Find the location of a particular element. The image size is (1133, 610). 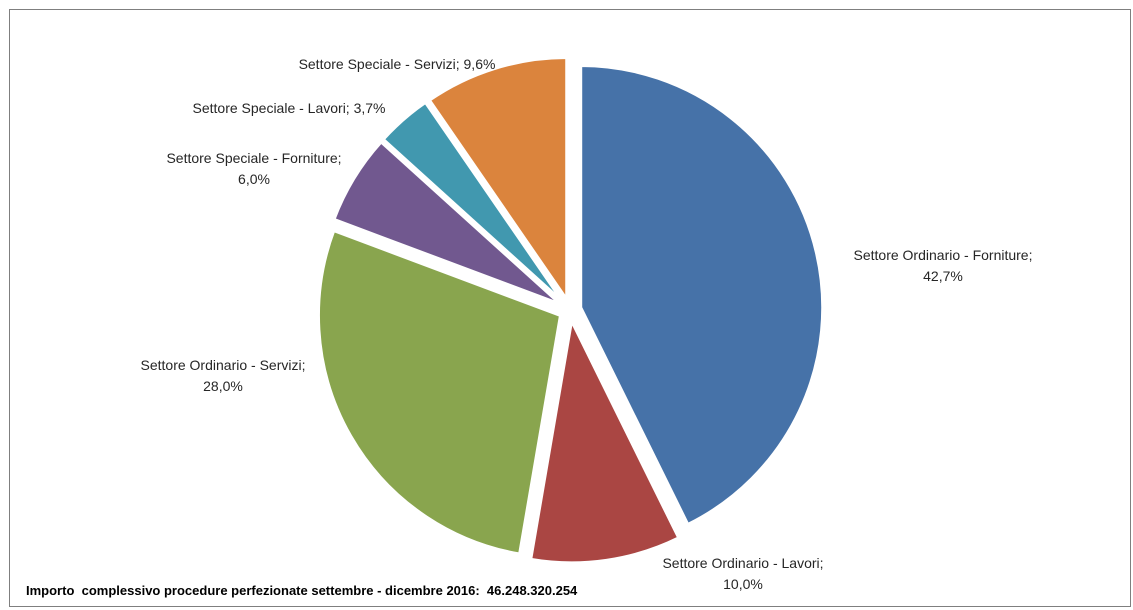

slice-label-line: 6,0% is located at coordinates (254, 179).